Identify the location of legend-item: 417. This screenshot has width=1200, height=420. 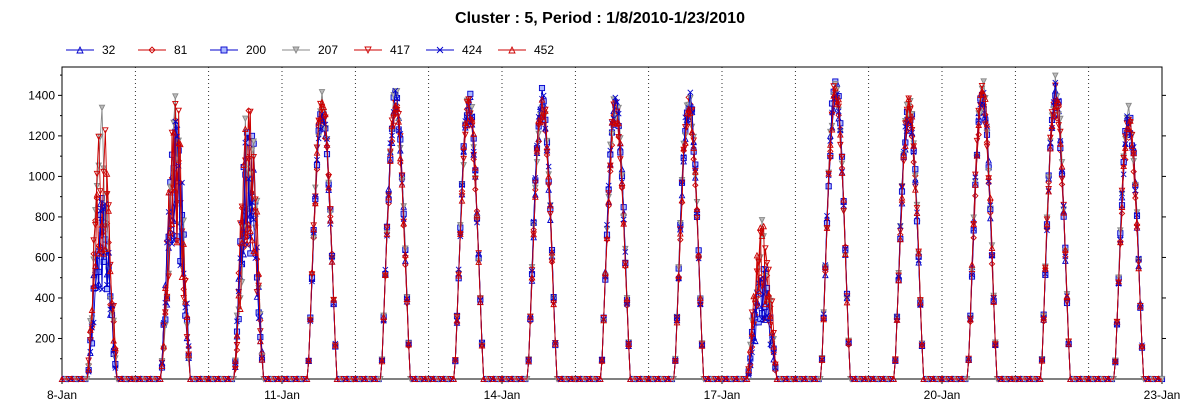
(388, 50).